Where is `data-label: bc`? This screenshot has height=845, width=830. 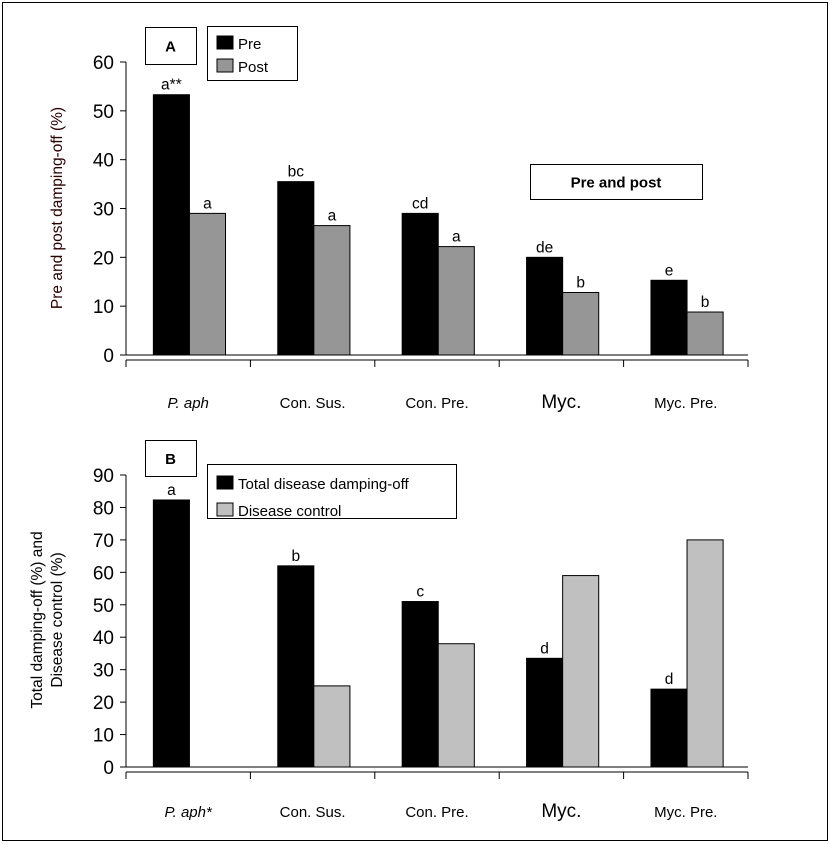
data-label: bc is located at coordinates (296, 172).